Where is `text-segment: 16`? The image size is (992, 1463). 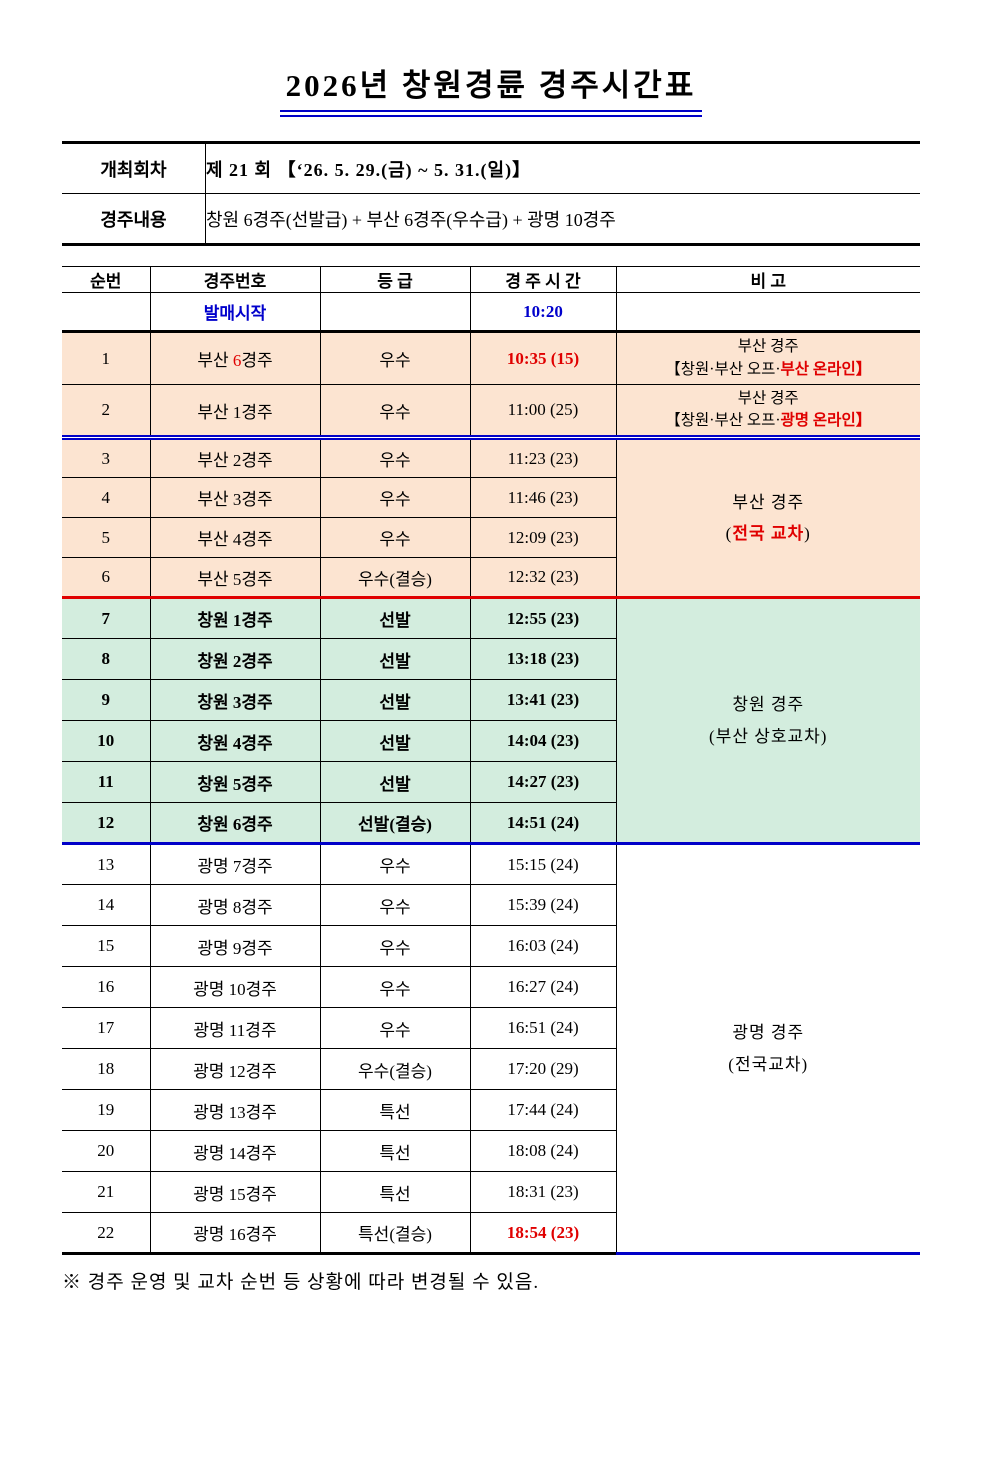
text-segment: 16 is located at coordinates (106, 986).